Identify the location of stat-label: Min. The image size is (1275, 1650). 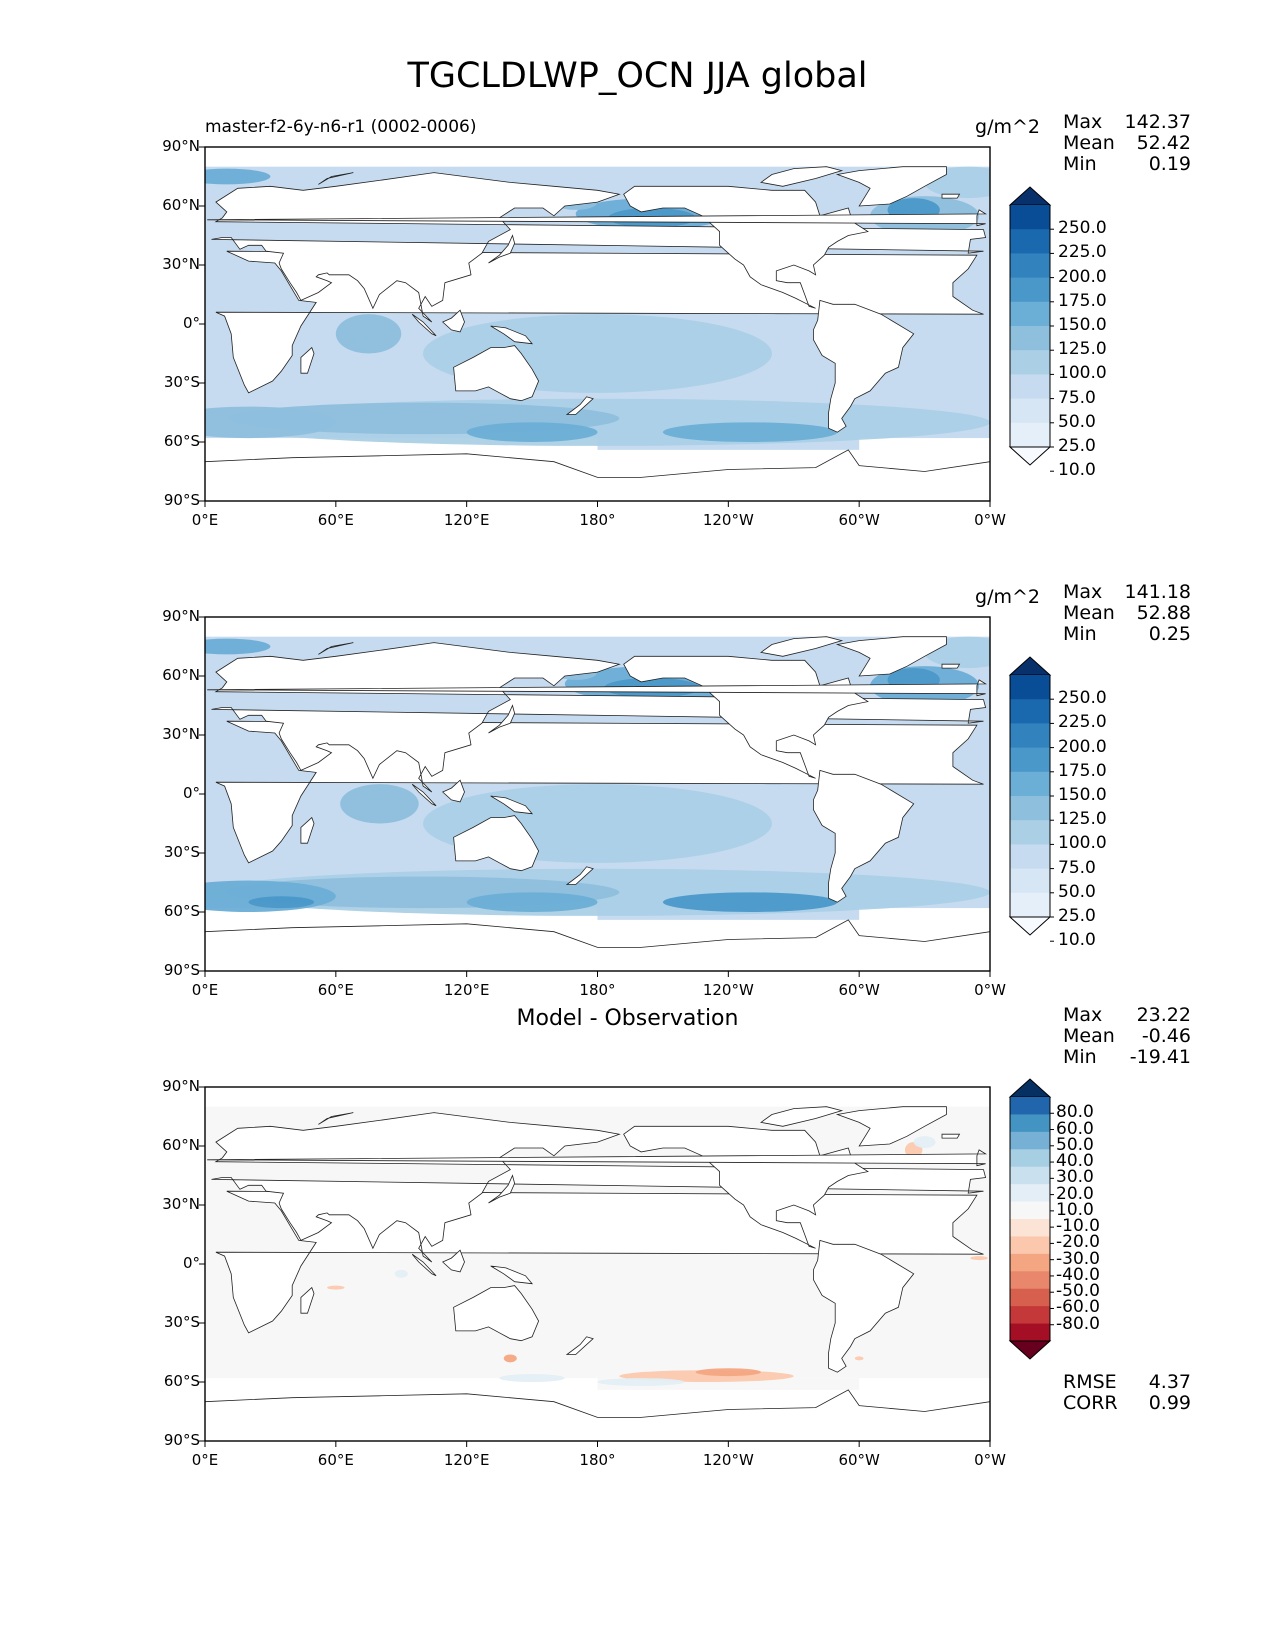
(1080, 164).